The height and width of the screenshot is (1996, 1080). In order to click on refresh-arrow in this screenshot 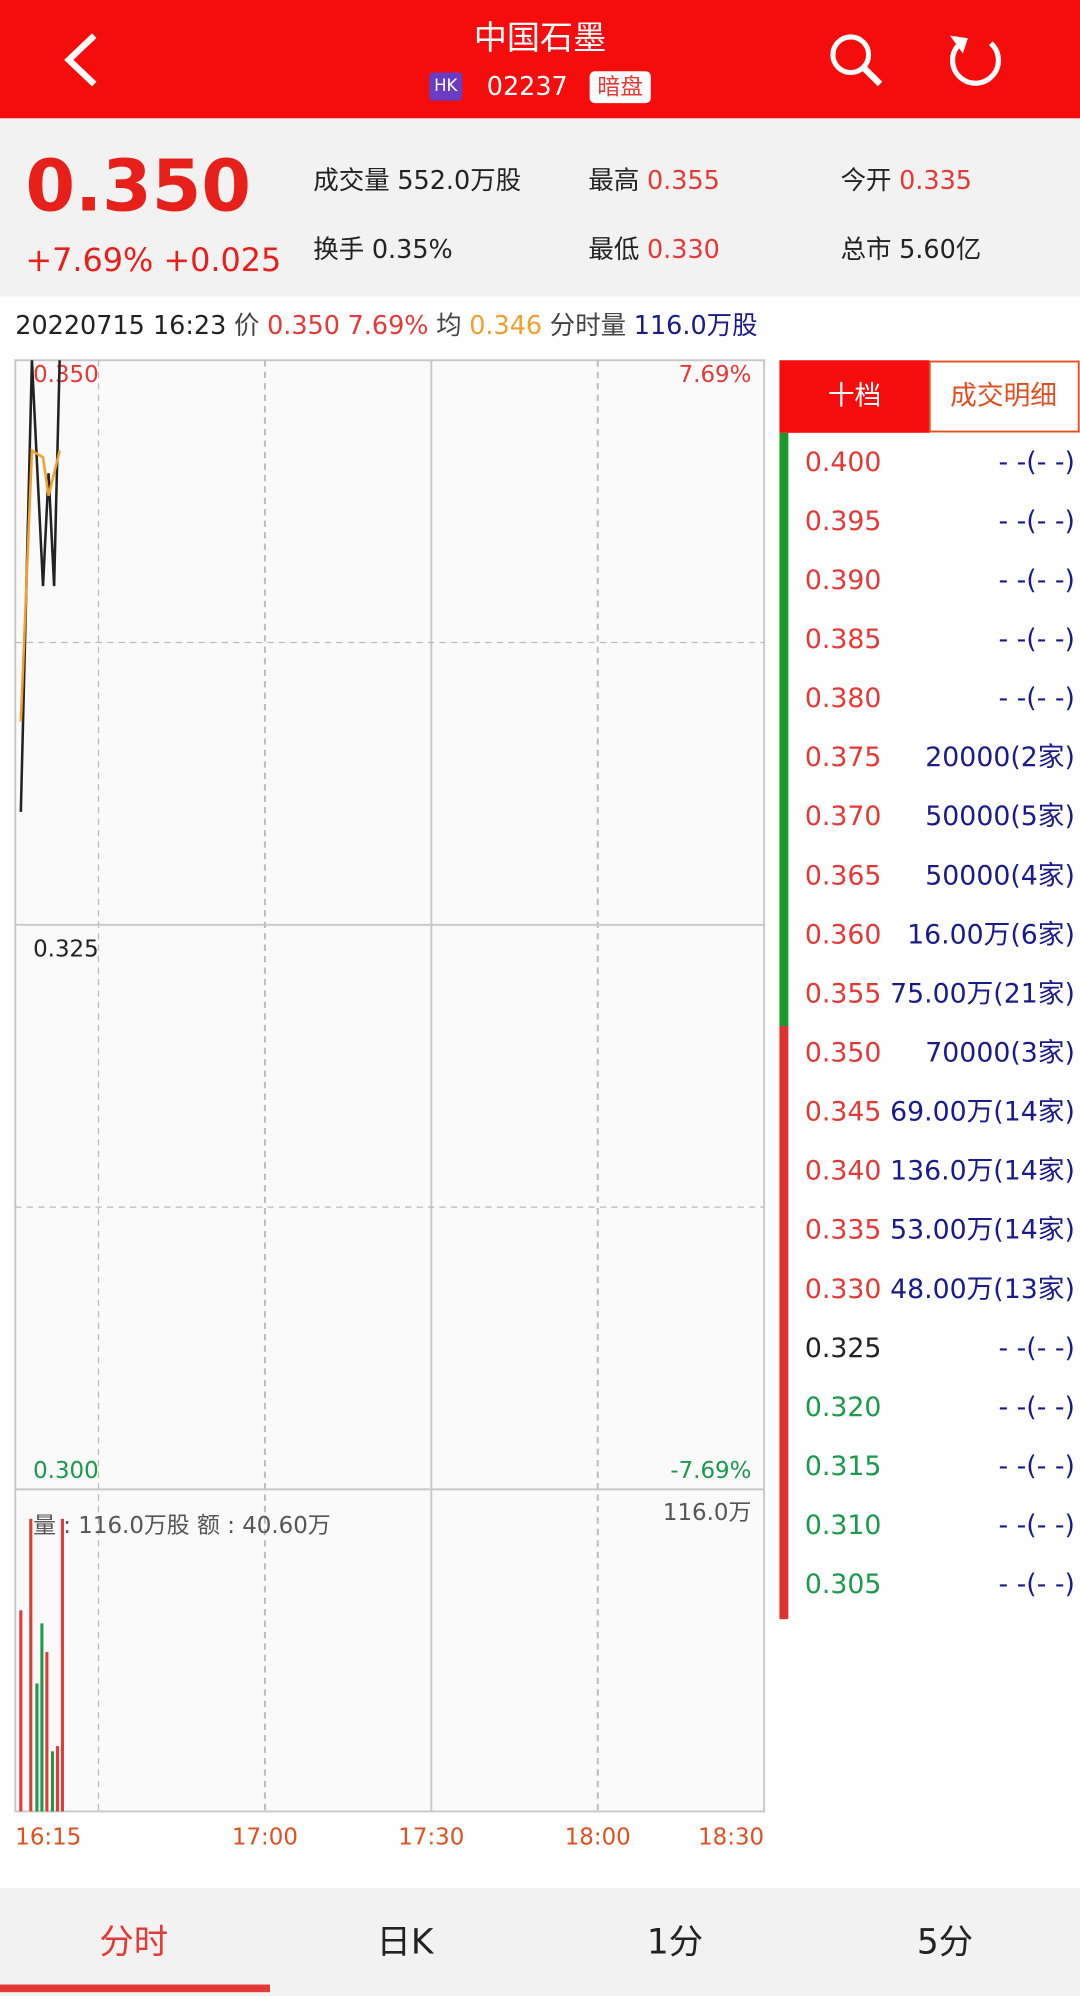, I will do `click(959, 44)`.